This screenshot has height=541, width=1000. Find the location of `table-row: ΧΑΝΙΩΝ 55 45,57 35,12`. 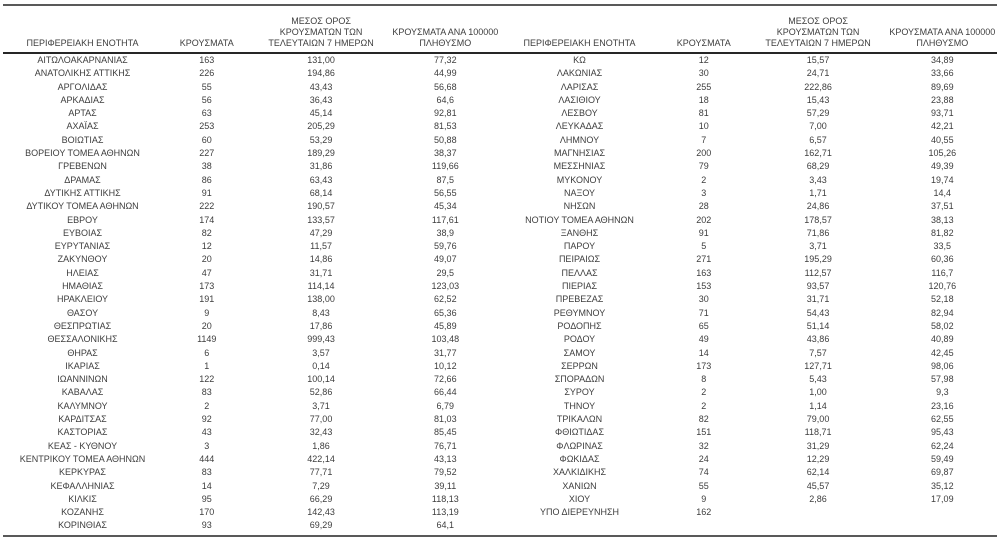

table-row: ΧΑΝΙΩΝ 55 45,57 35,12 is located at coordinates (748, 486).